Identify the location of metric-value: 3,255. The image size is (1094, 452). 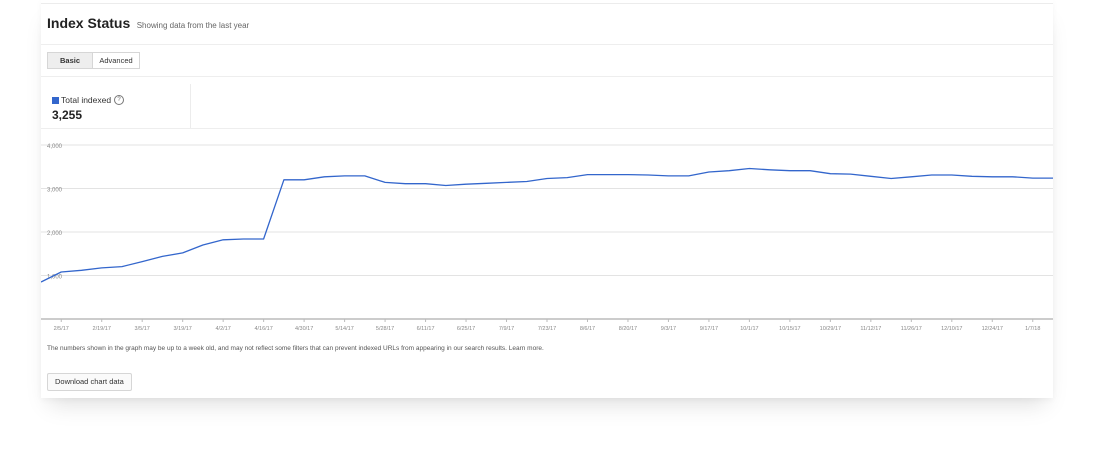
(67, 115).